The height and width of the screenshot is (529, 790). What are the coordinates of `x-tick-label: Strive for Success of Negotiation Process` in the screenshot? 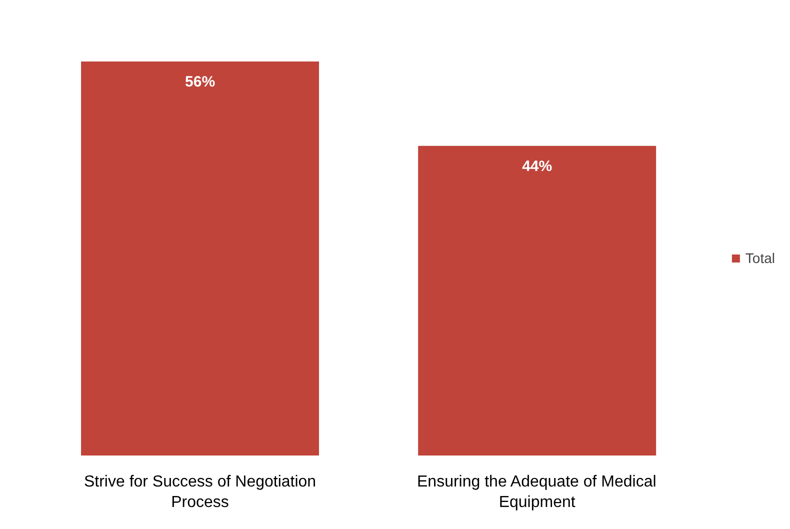 It's located at (200, 492).